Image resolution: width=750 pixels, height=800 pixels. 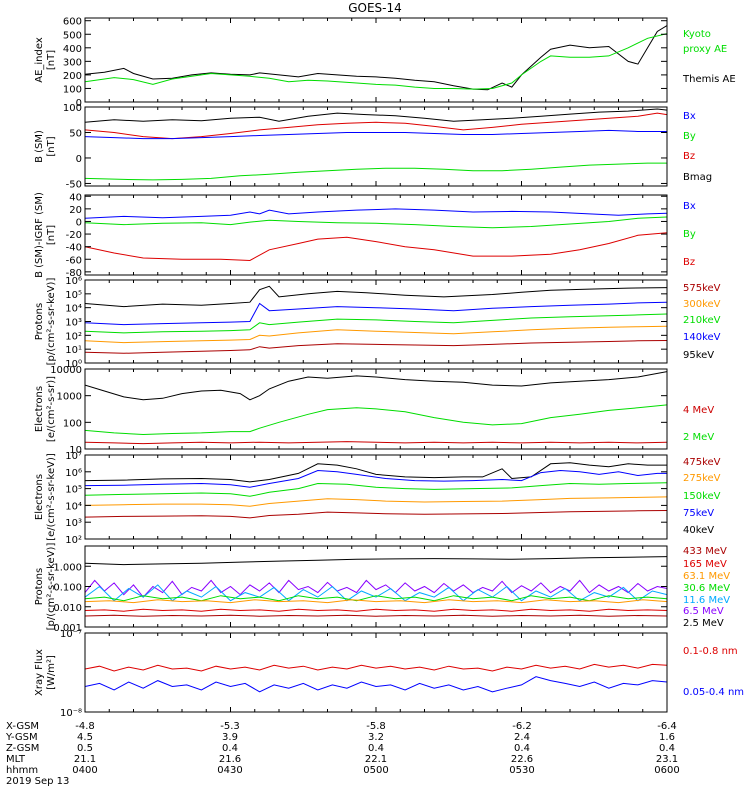 What do you see at coordinates (51, 672) in the screenshot?
I see `y-axis-label: [W/m²]` at bounding box center [51, 672].